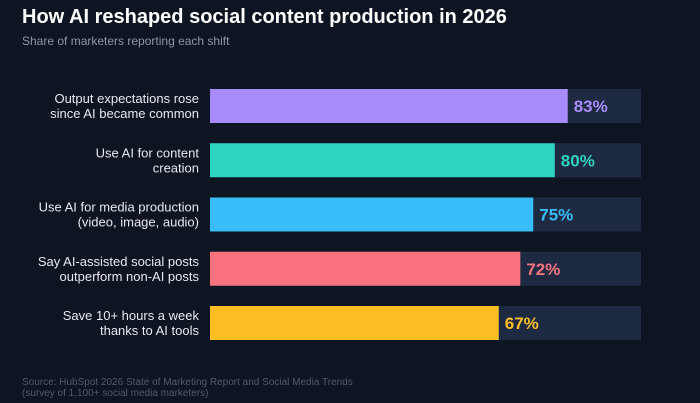 The image size is (700, 403). Describe the element at coordinates (176, 167) in the screenshot. I see `category-label-line: creation` at that location.